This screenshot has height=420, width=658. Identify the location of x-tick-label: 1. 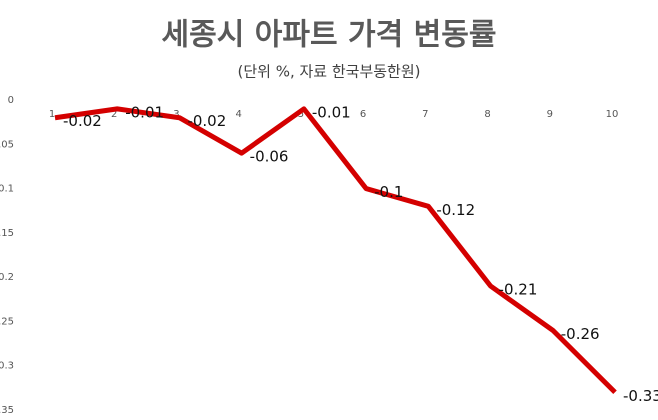
(52, 114).